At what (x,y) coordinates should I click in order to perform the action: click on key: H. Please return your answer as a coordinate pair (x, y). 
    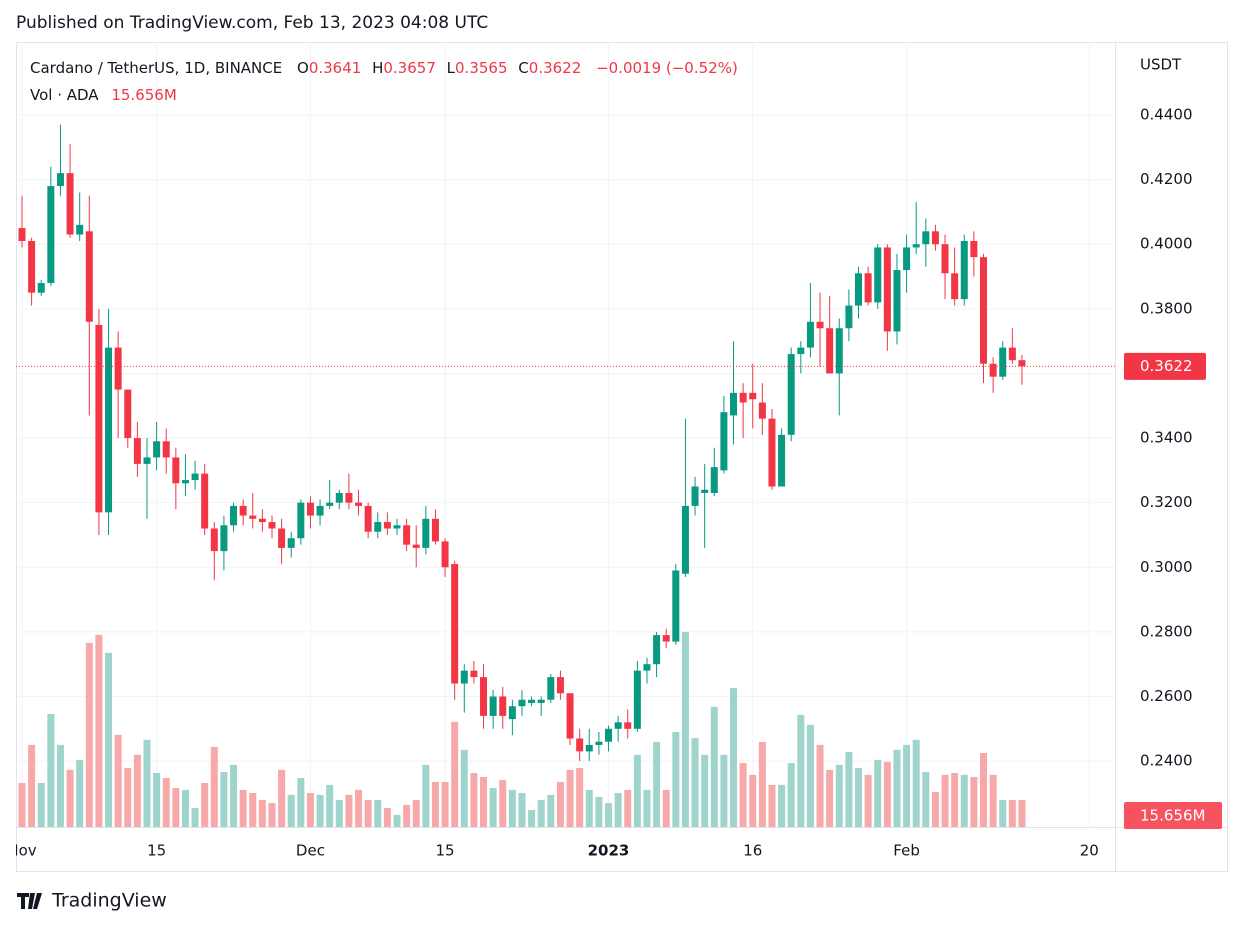
    Looking at the image, I should click on (377, 68).